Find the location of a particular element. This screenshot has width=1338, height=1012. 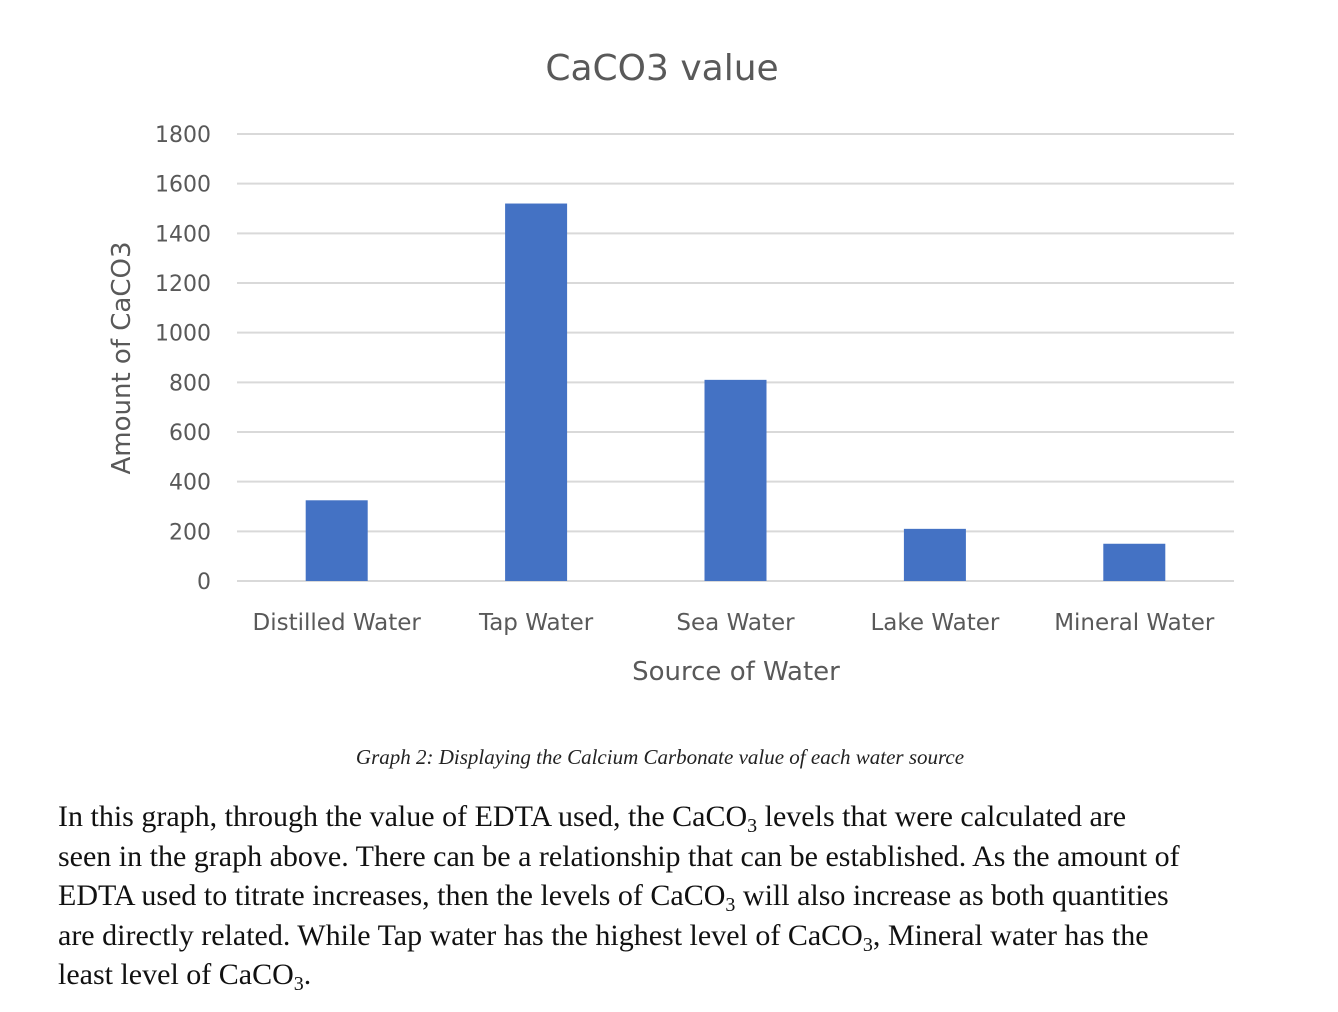

y-tick-label: 0 is located at coordinates (204, 582).